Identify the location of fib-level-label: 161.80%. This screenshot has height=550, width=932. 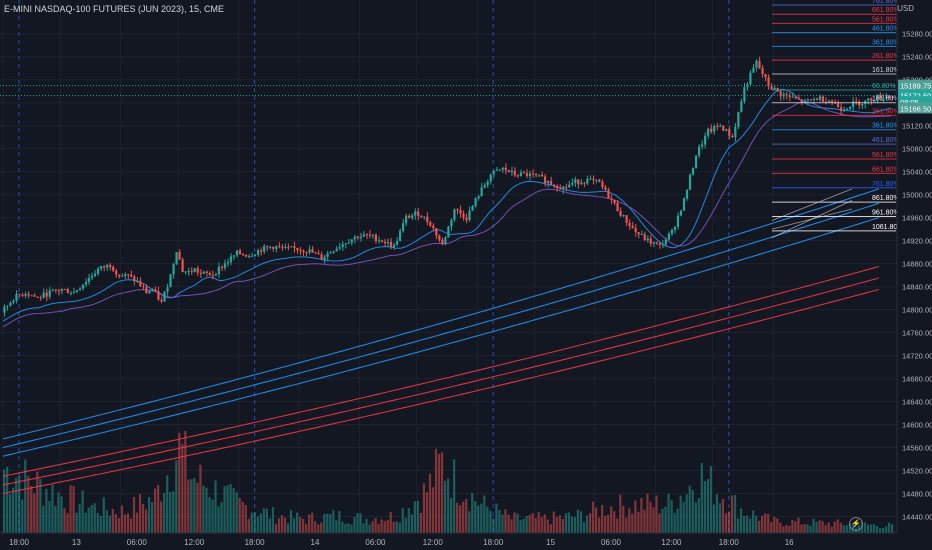
(886, 70).